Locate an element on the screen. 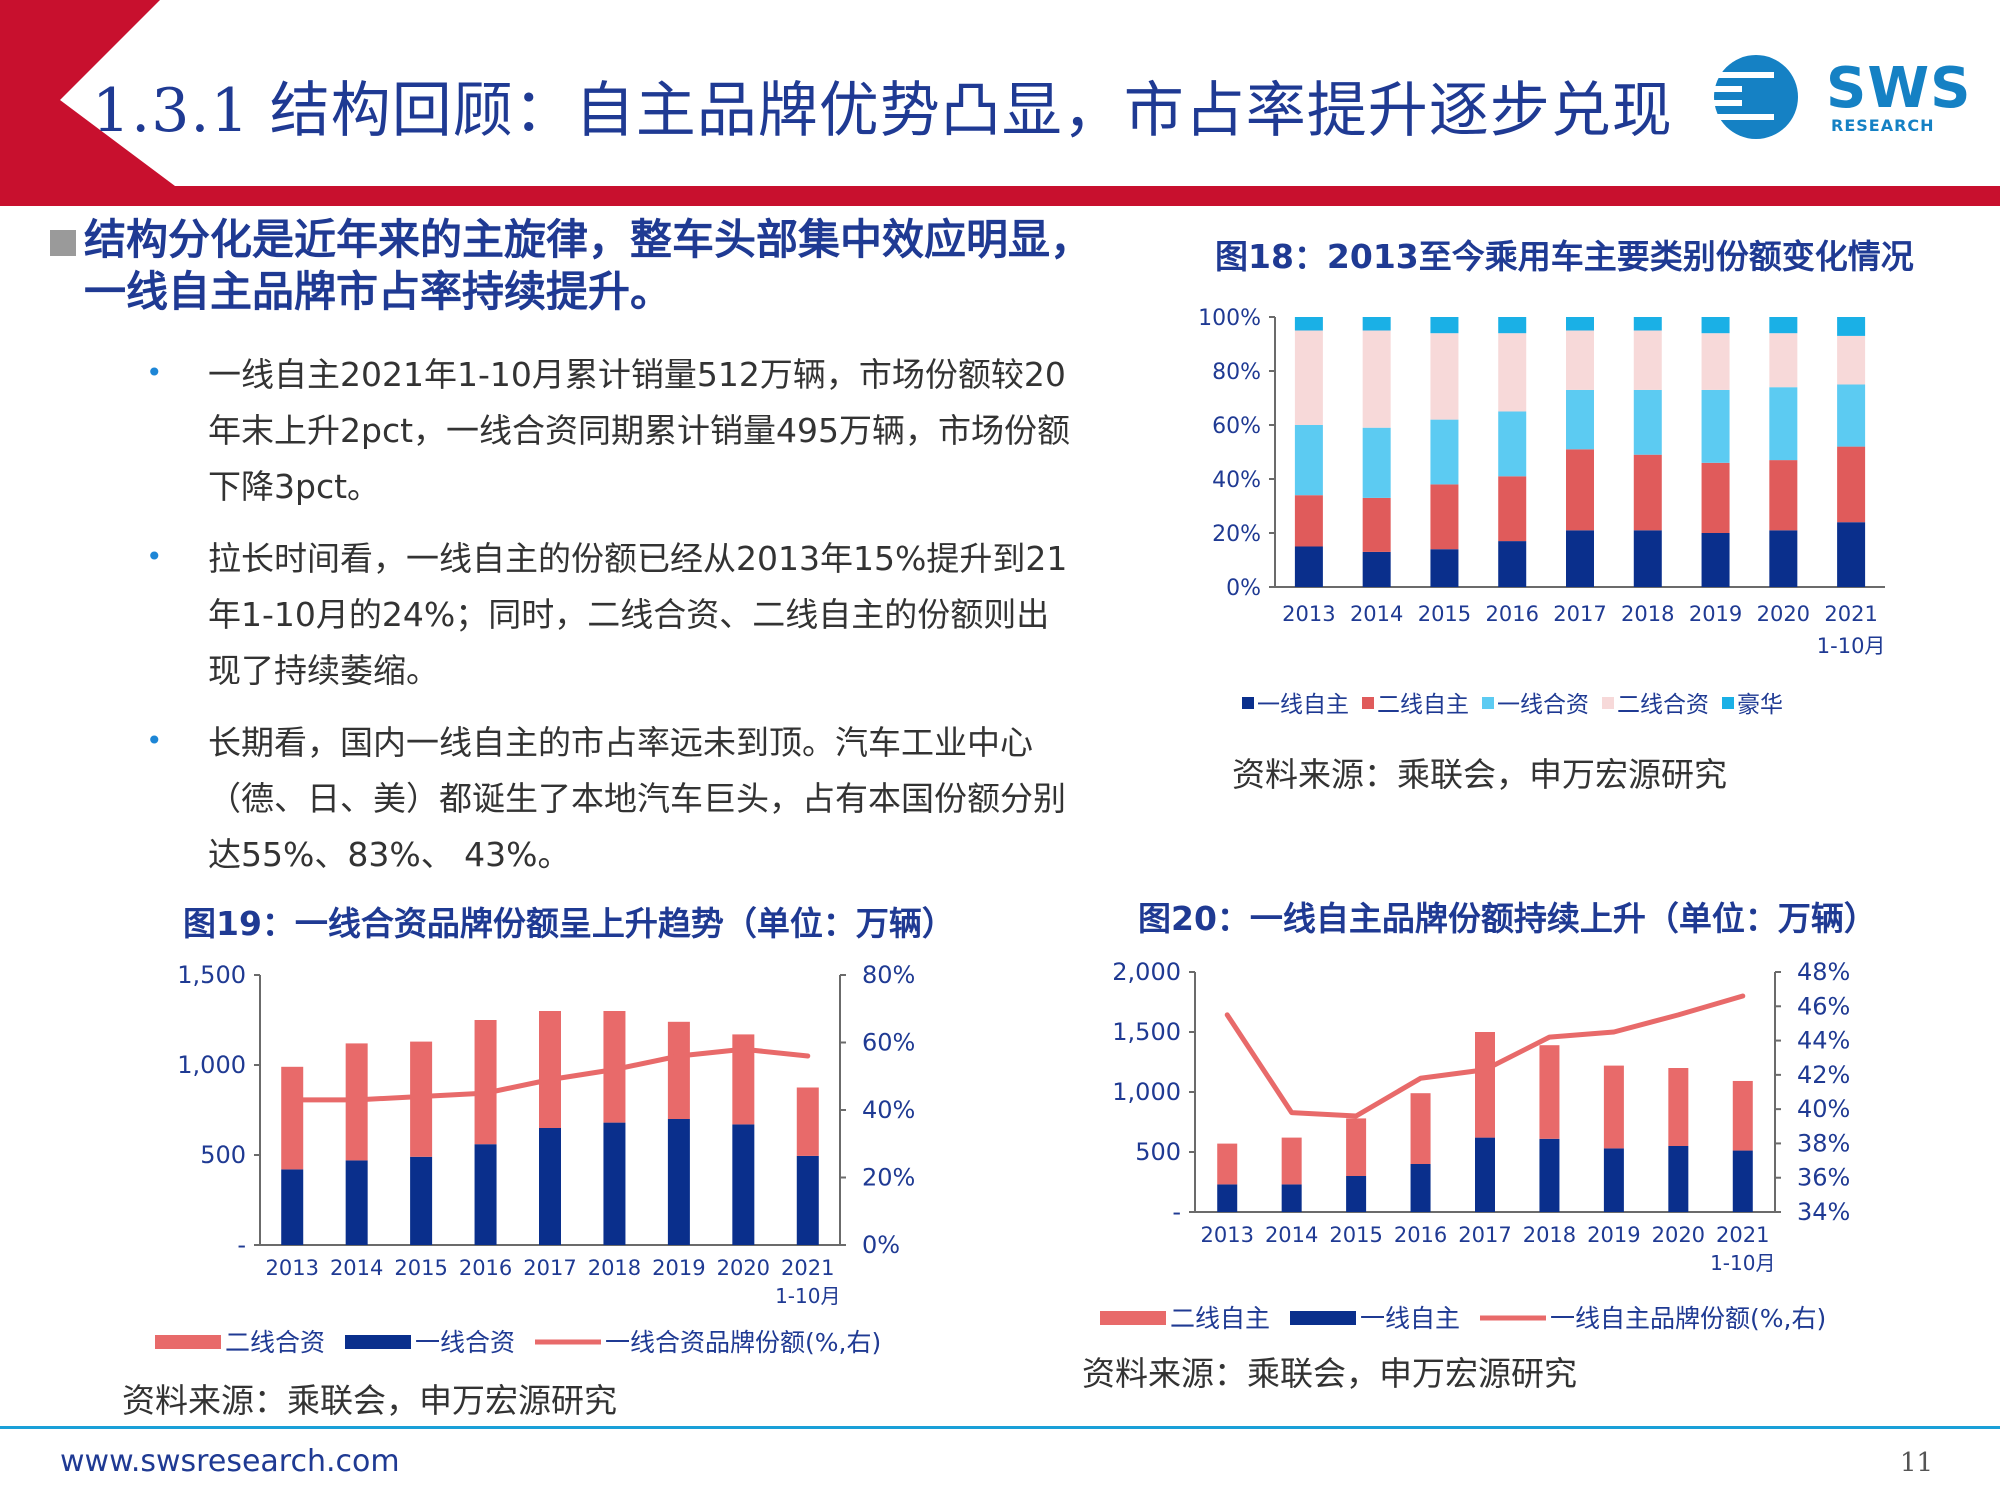  fig18-legend-label: 一线自主 is located at coordinates (1303, 705).